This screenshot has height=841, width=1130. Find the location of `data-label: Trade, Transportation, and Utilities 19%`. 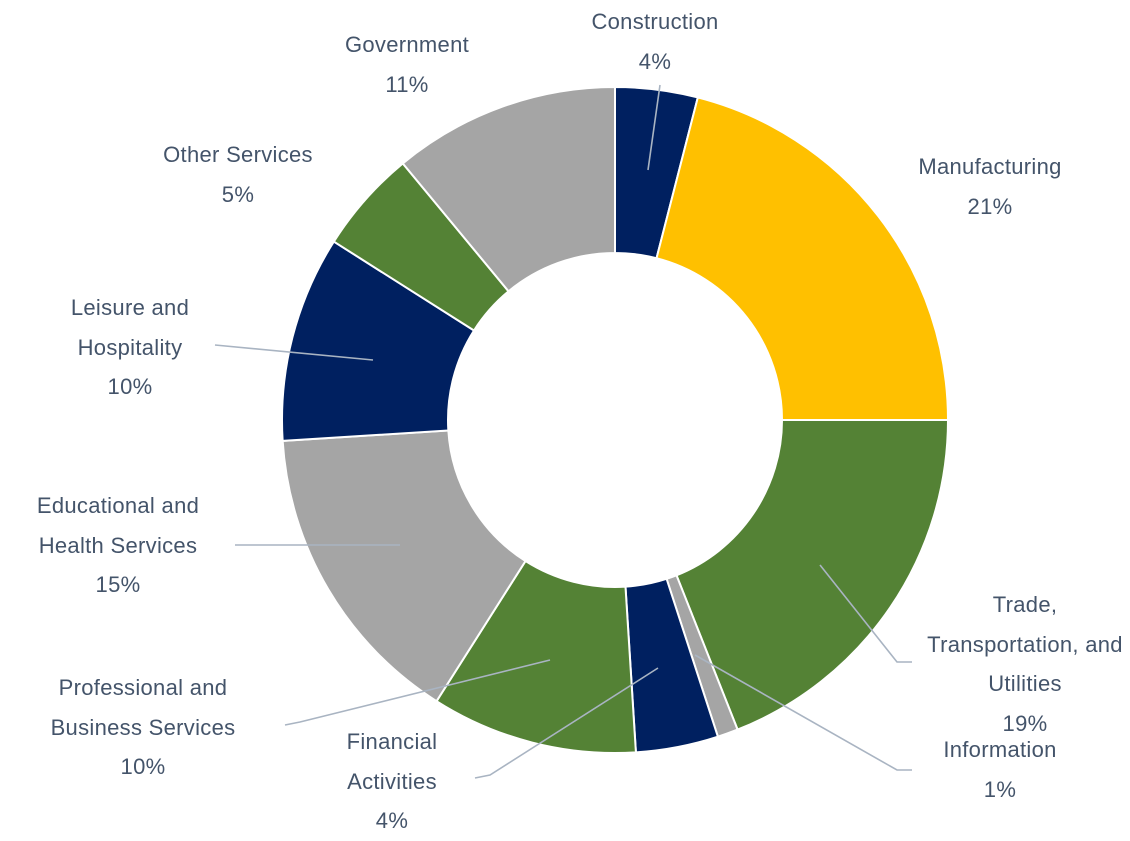

data-label: Trade, Transportation, and Utilities 19% is located at coordinates (1025, 664).